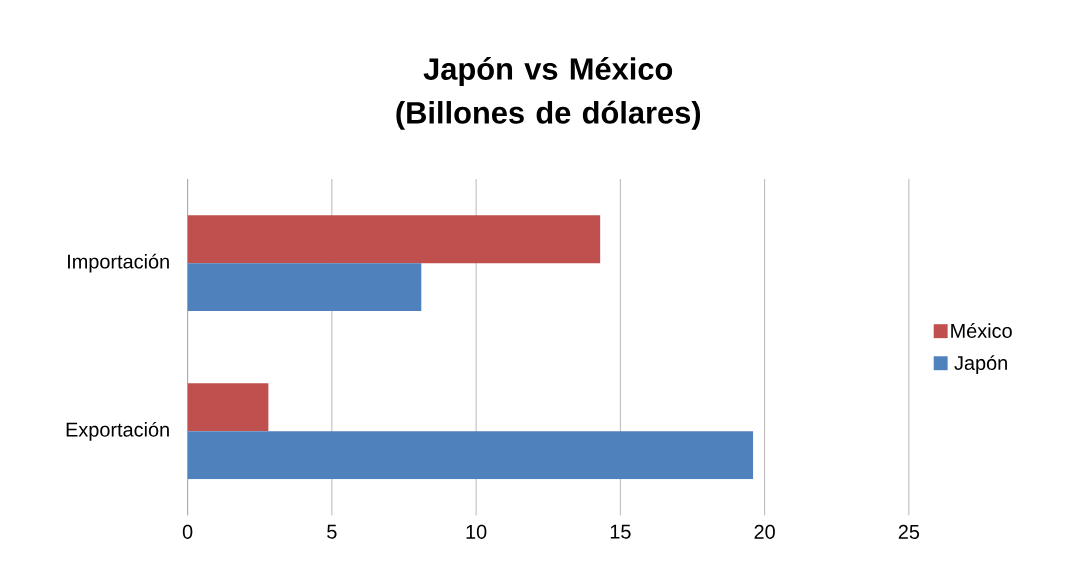  What do you see at coordinates (548, 93) in the screenshot?
I see `chart-title: Japón vs México (Billones de dólares)` at bounding box center [548, 93].